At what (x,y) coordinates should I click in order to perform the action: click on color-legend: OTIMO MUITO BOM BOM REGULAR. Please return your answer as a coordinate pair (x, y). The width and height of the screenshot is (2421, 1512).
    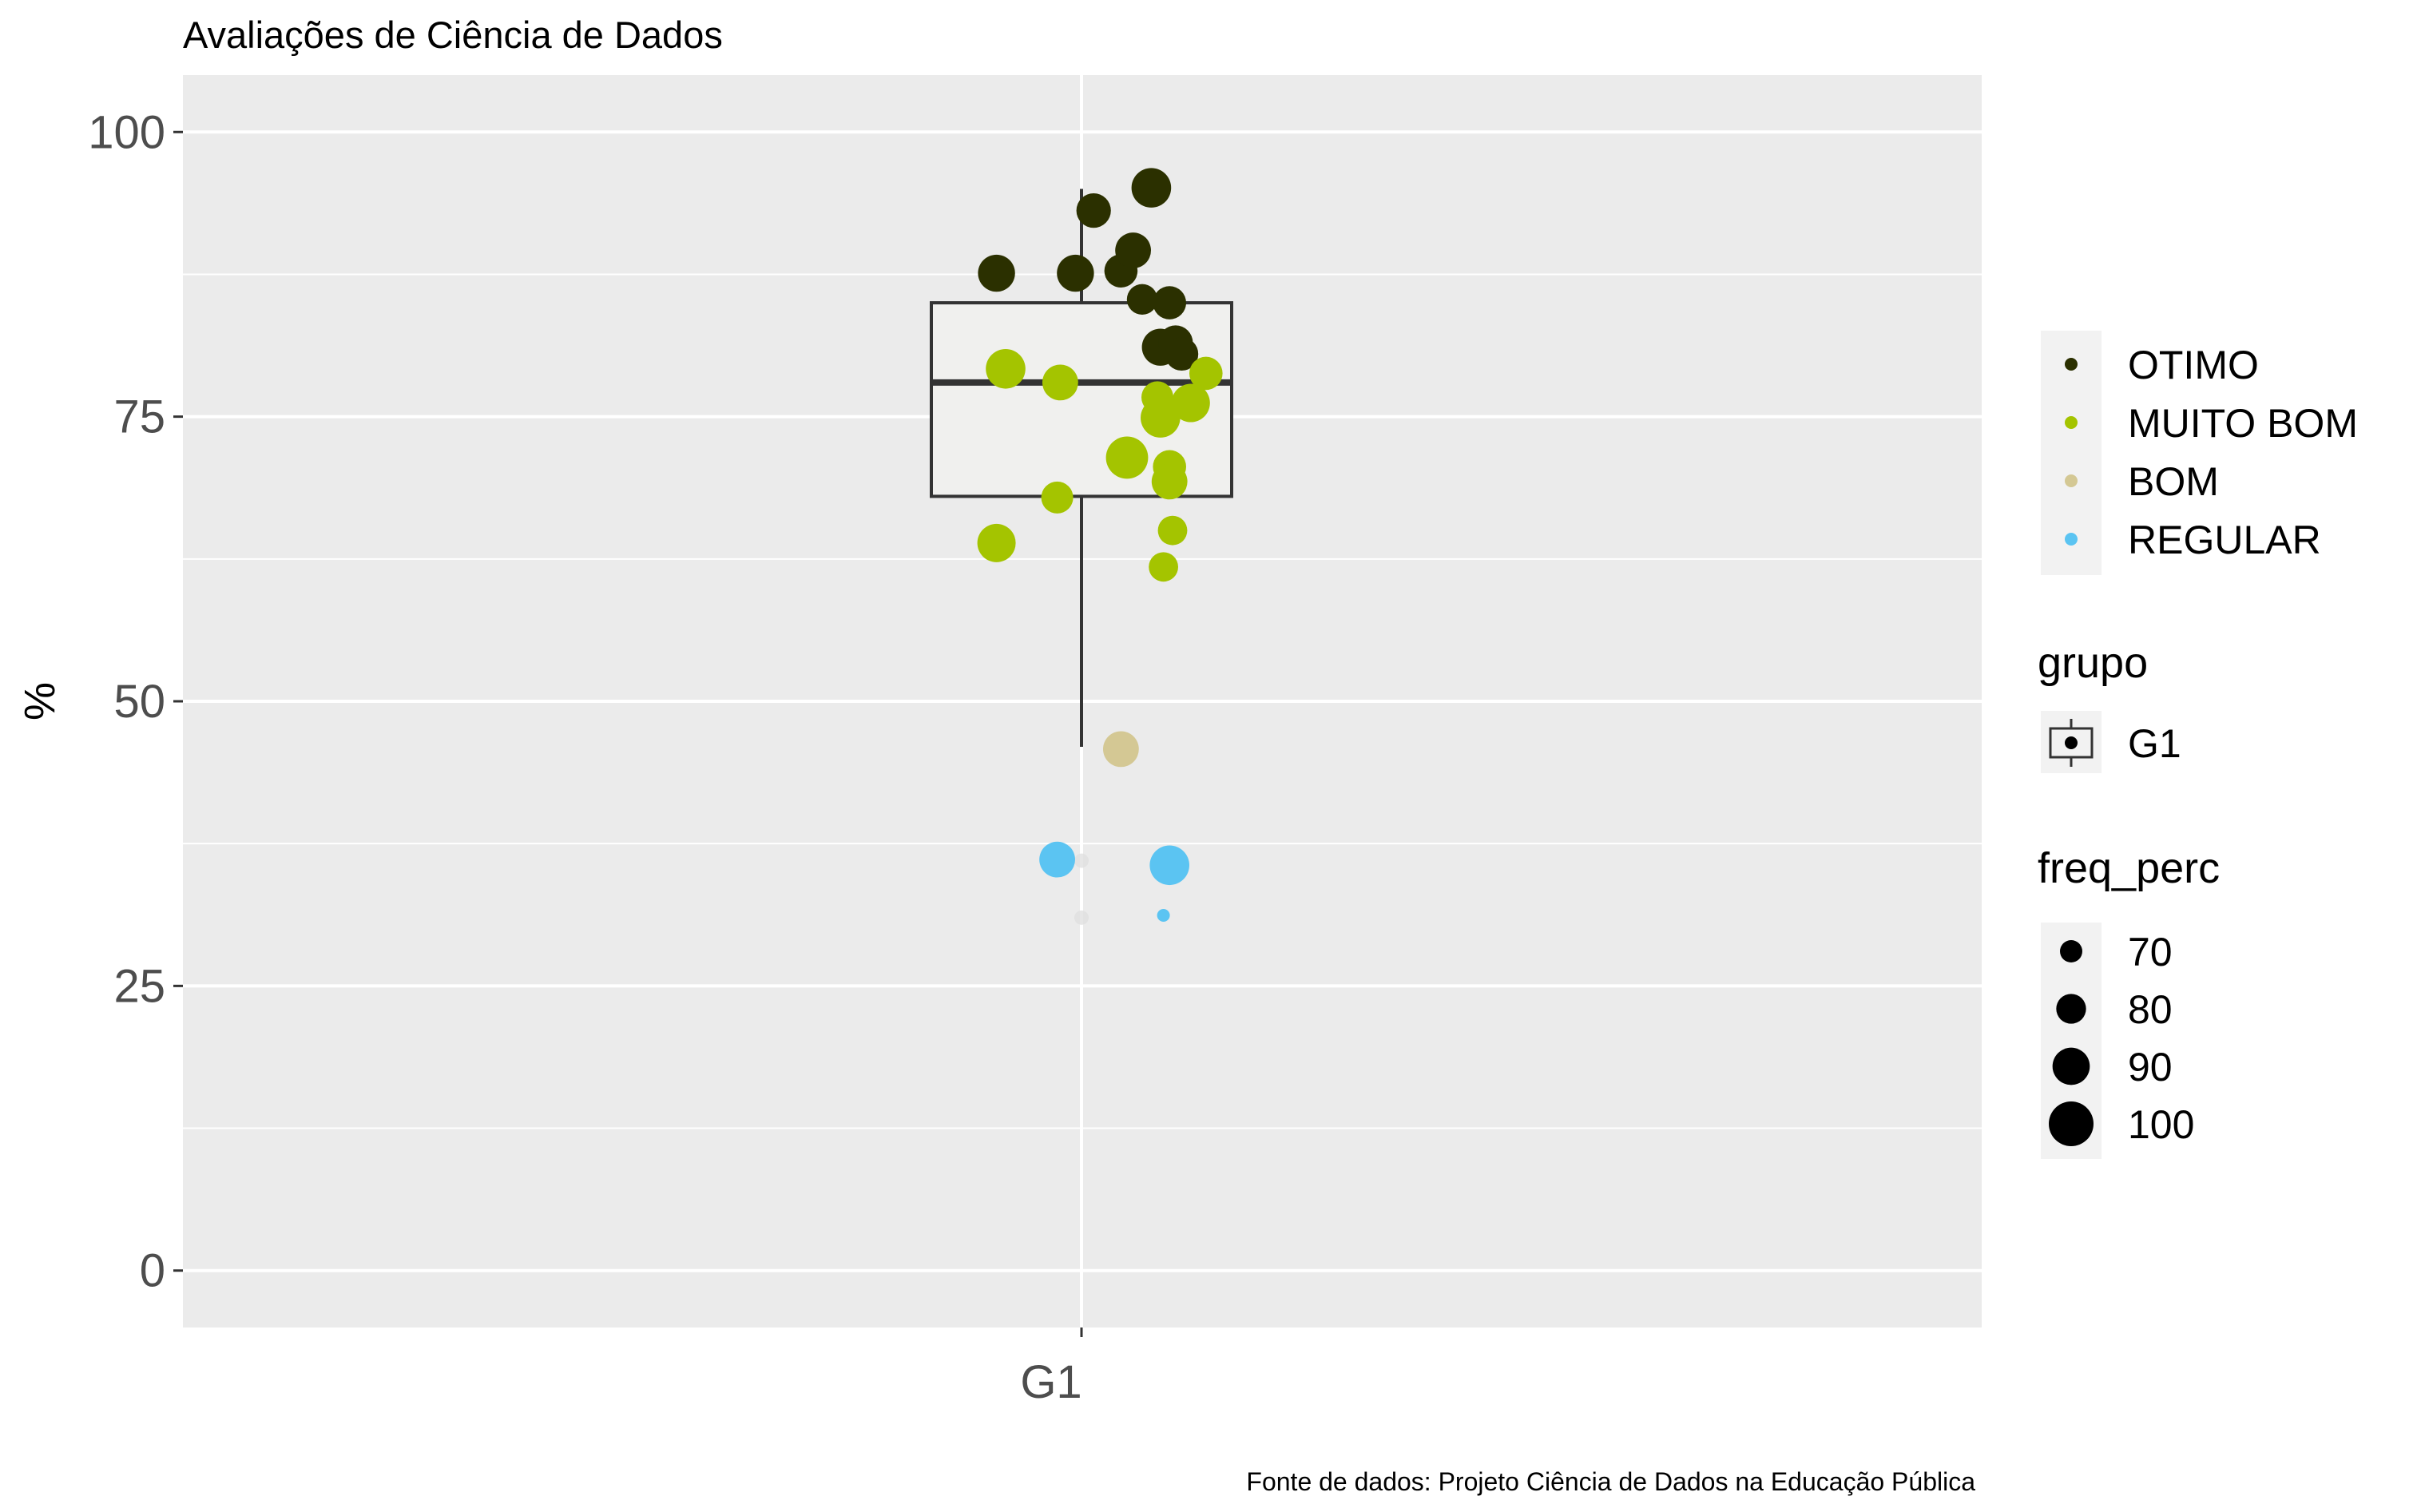
    Looking at the image, I should click on (2199, 453).